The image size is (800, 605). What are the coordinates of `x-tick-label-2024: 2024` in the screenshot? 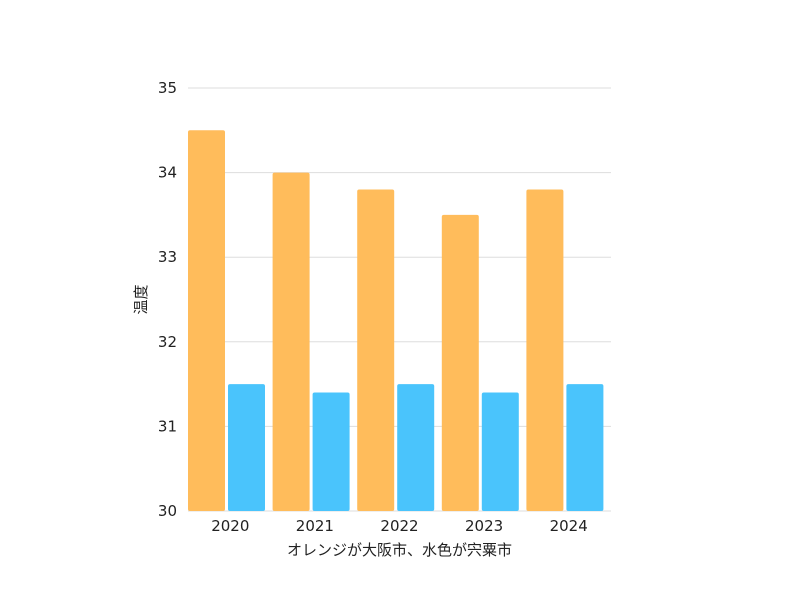 It's located at (569, 526).